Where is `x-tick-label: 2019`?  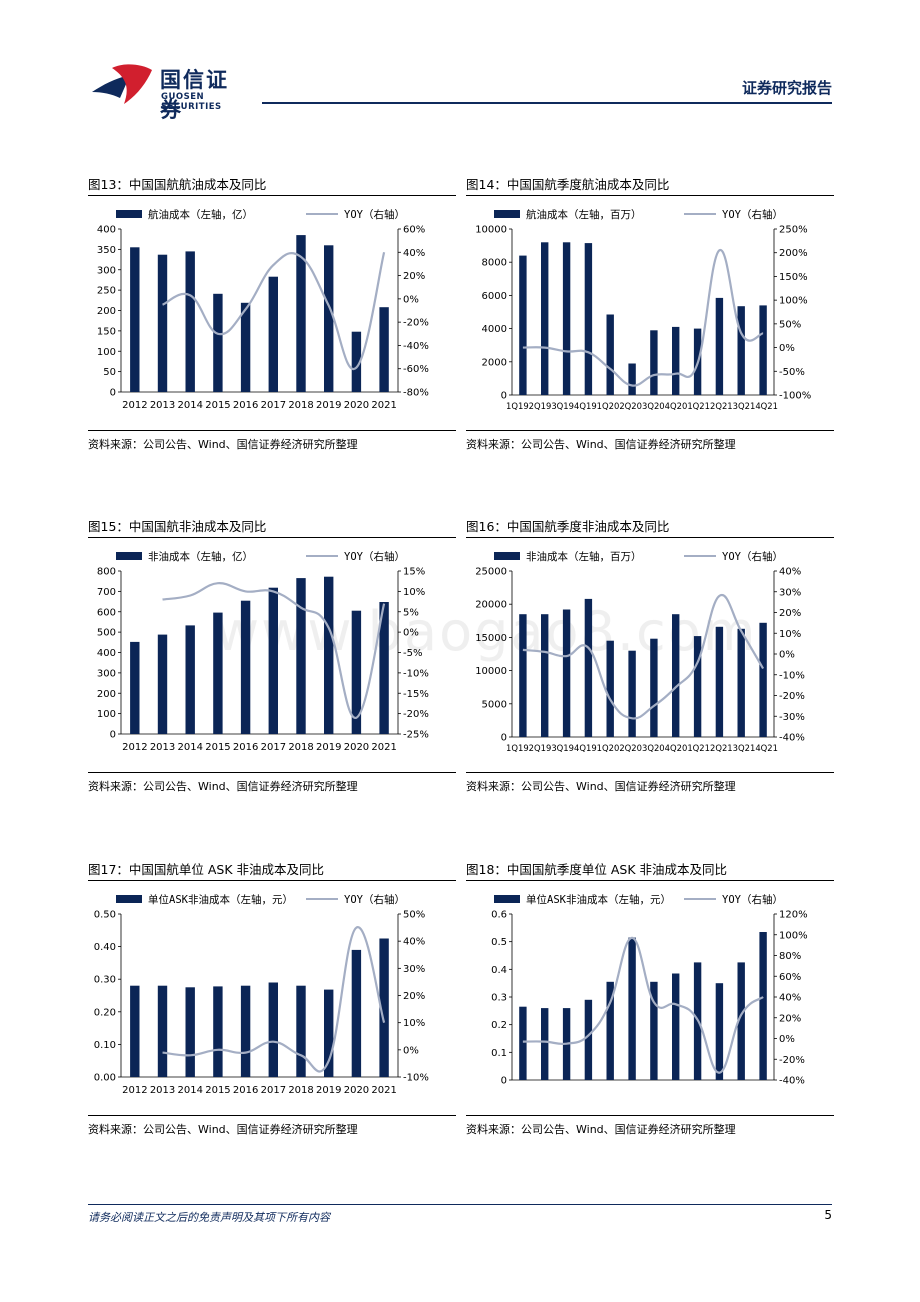 x-tick-label: 2019 is located at coordinates (328, 405).